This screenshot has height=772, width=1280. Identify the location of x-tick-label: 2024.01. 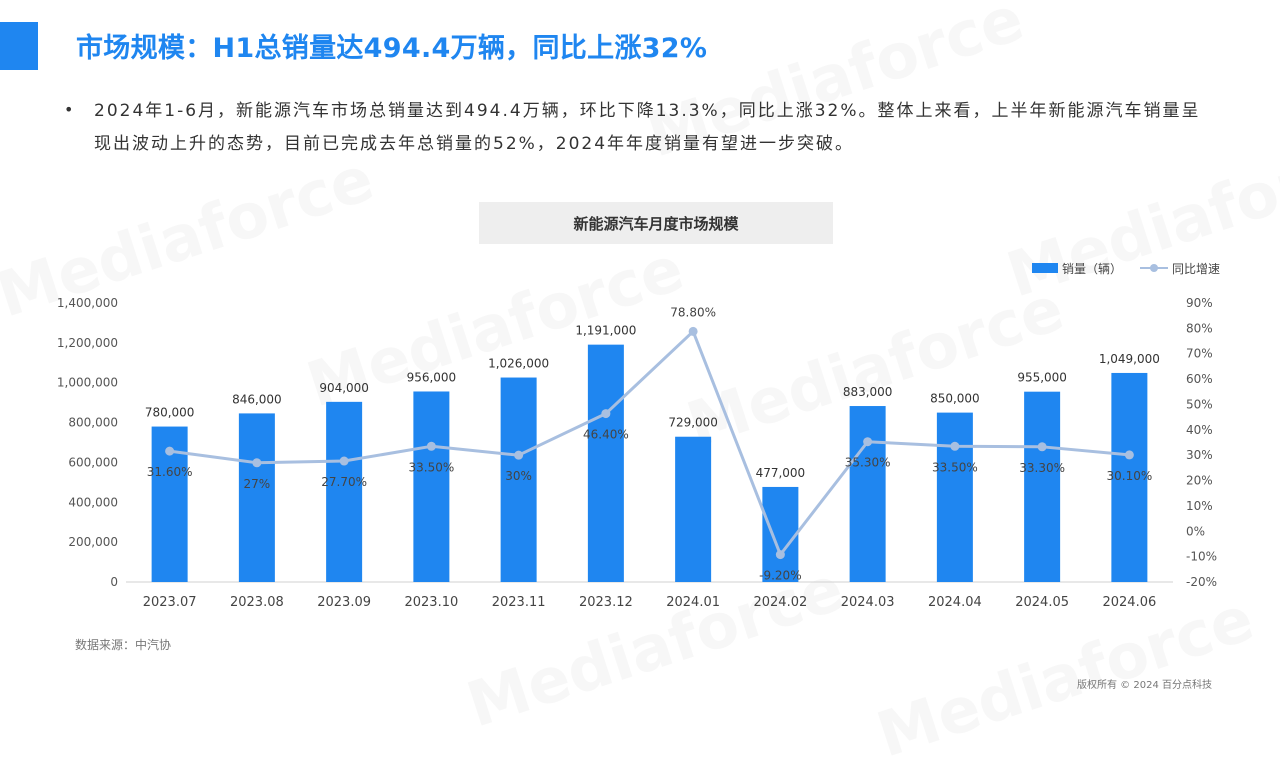
(693, 602).